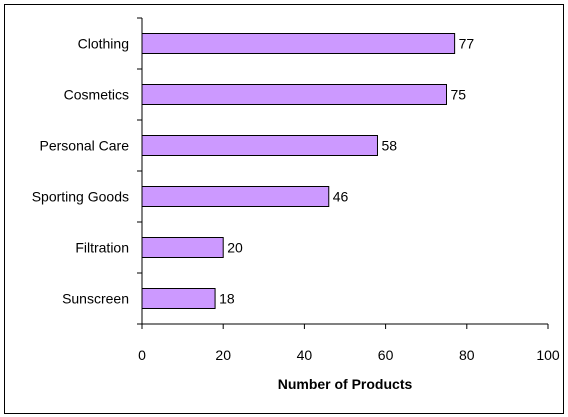 The image size is (568, 417). What do you see at coordinates (305, 355) in the screenshot?
I see `x-tick-label: 40` at bounding box center [305, 355].